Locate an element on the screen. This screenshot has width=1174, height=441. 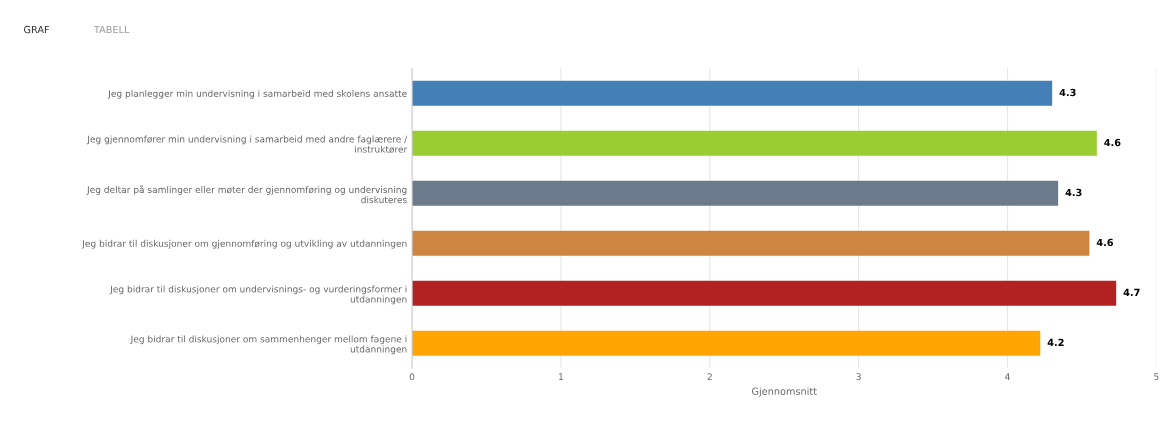
y-tick-label: Jeg bidrar til diskusjoner om sammenhenger mellom fagene i utdanningen is located at coordinates (268, 345).